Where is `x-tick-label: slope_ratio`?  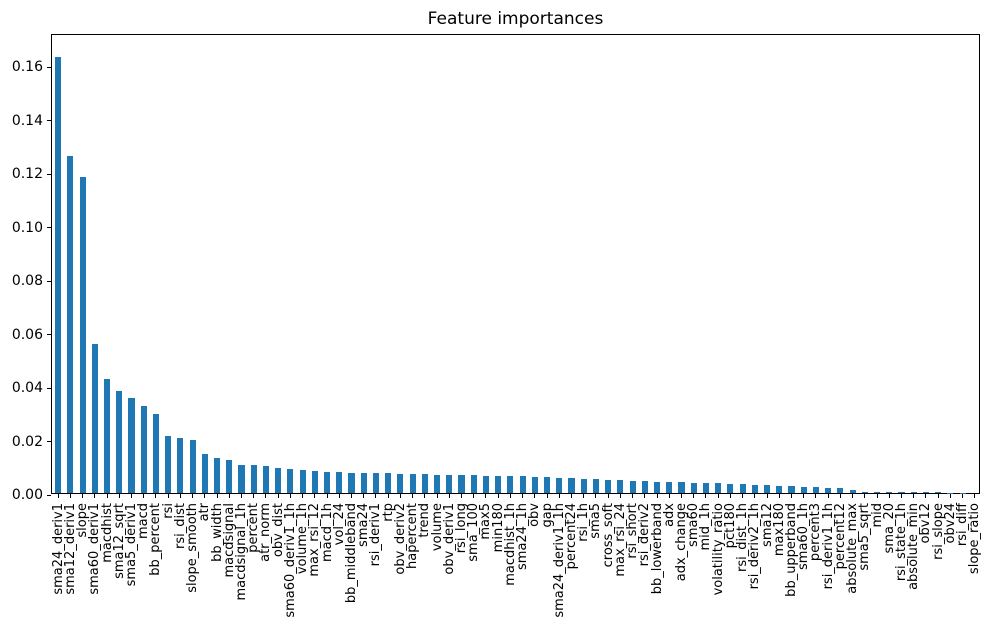
x-tick-label: slope_ratio is located at coordinates (975, 539).